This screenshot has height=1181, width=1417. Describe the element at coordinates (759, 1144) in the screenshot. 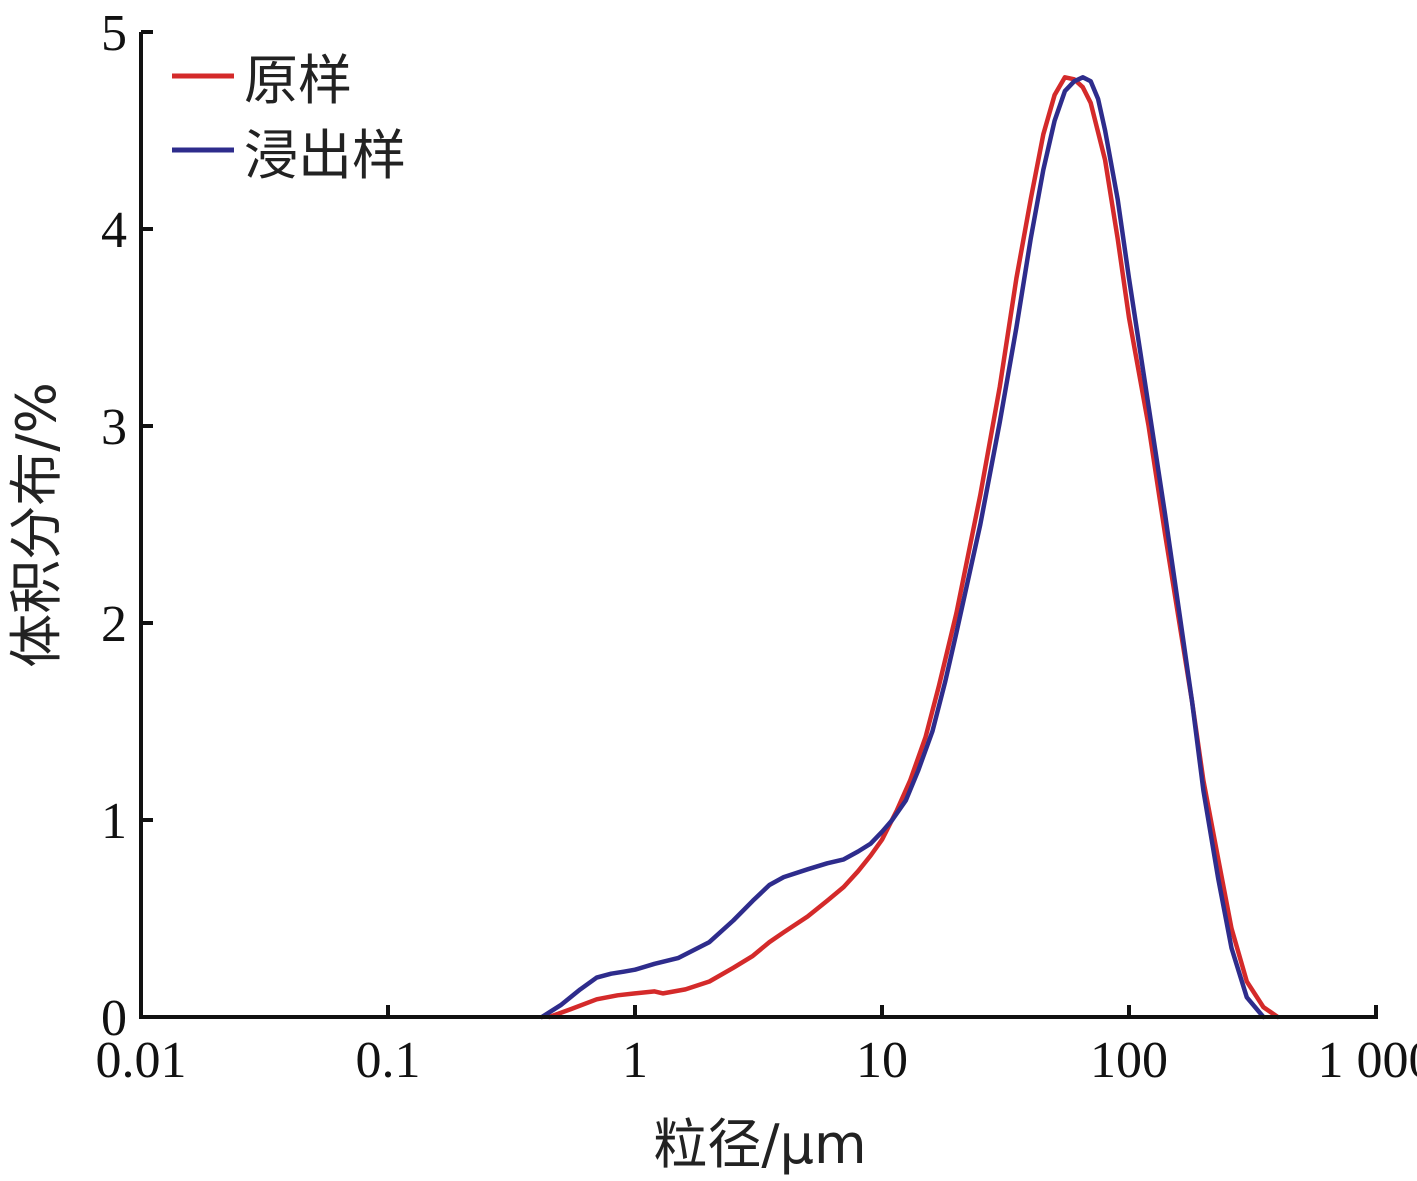

I see `x-axis-title: 粒径/μm` at that location.